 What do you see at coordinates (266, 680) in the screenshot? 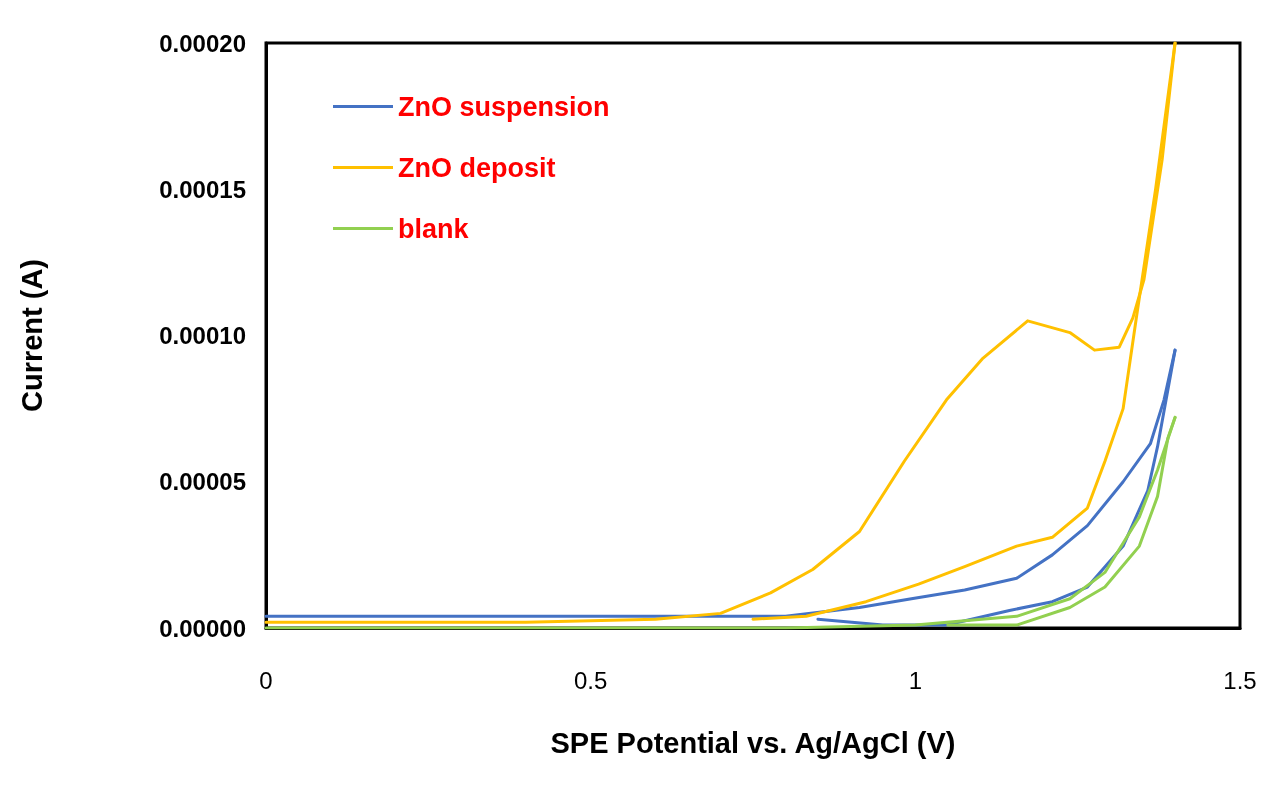
I see `x-tick-label: 0` at bounding box center [266, 680].